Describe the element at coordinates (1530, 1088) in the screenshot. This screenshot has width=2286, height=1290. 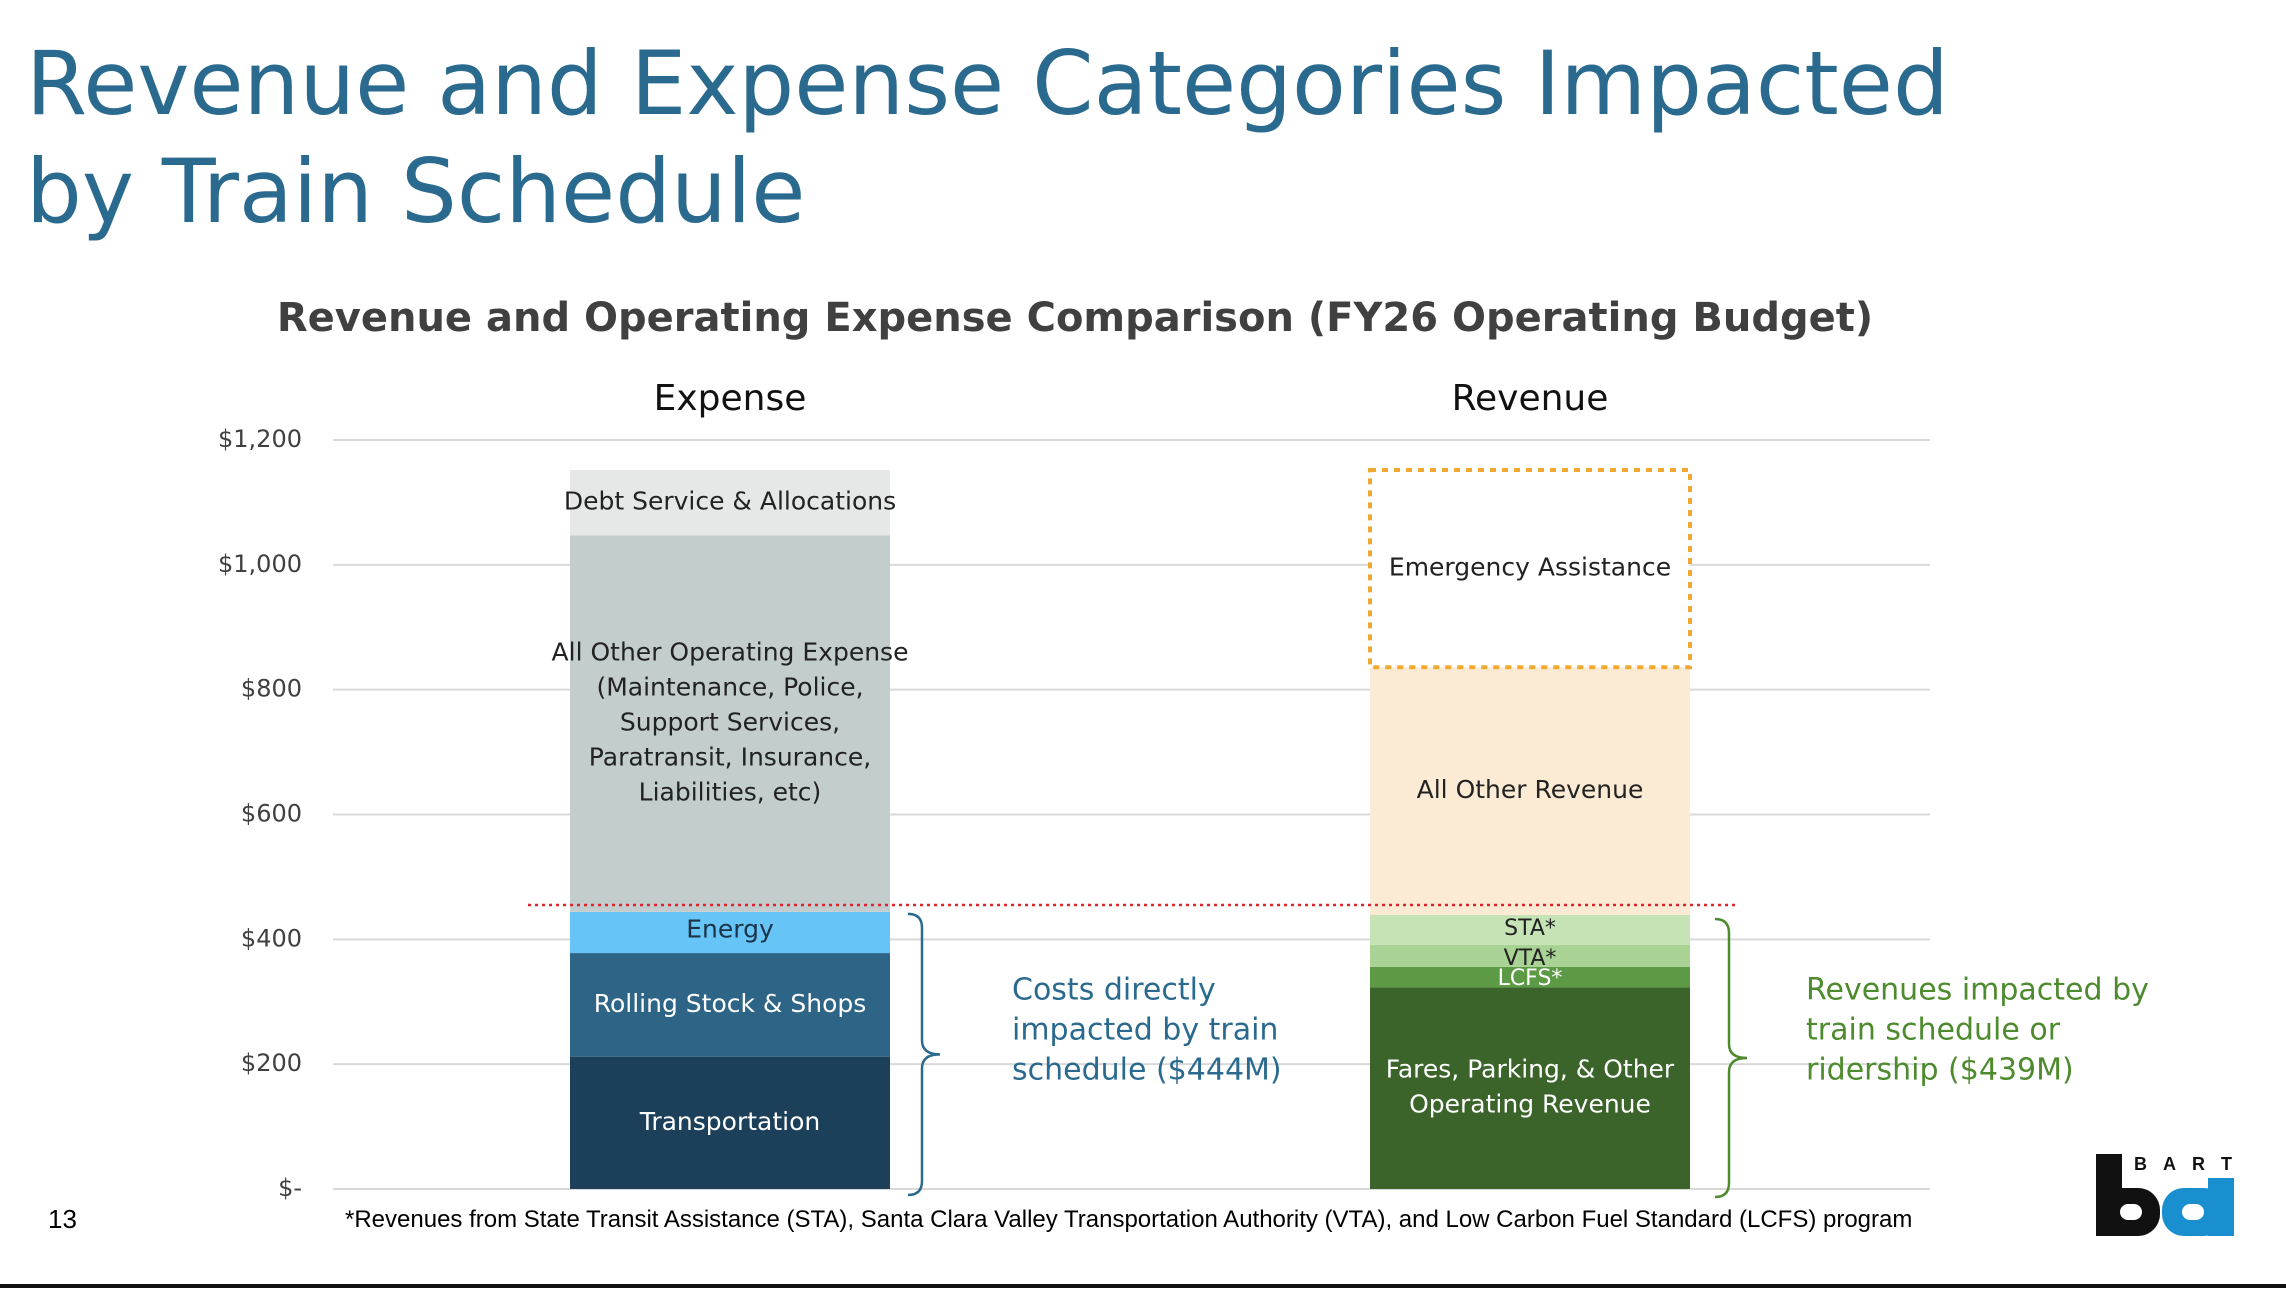
I see `bar-segment-fares` at that location.